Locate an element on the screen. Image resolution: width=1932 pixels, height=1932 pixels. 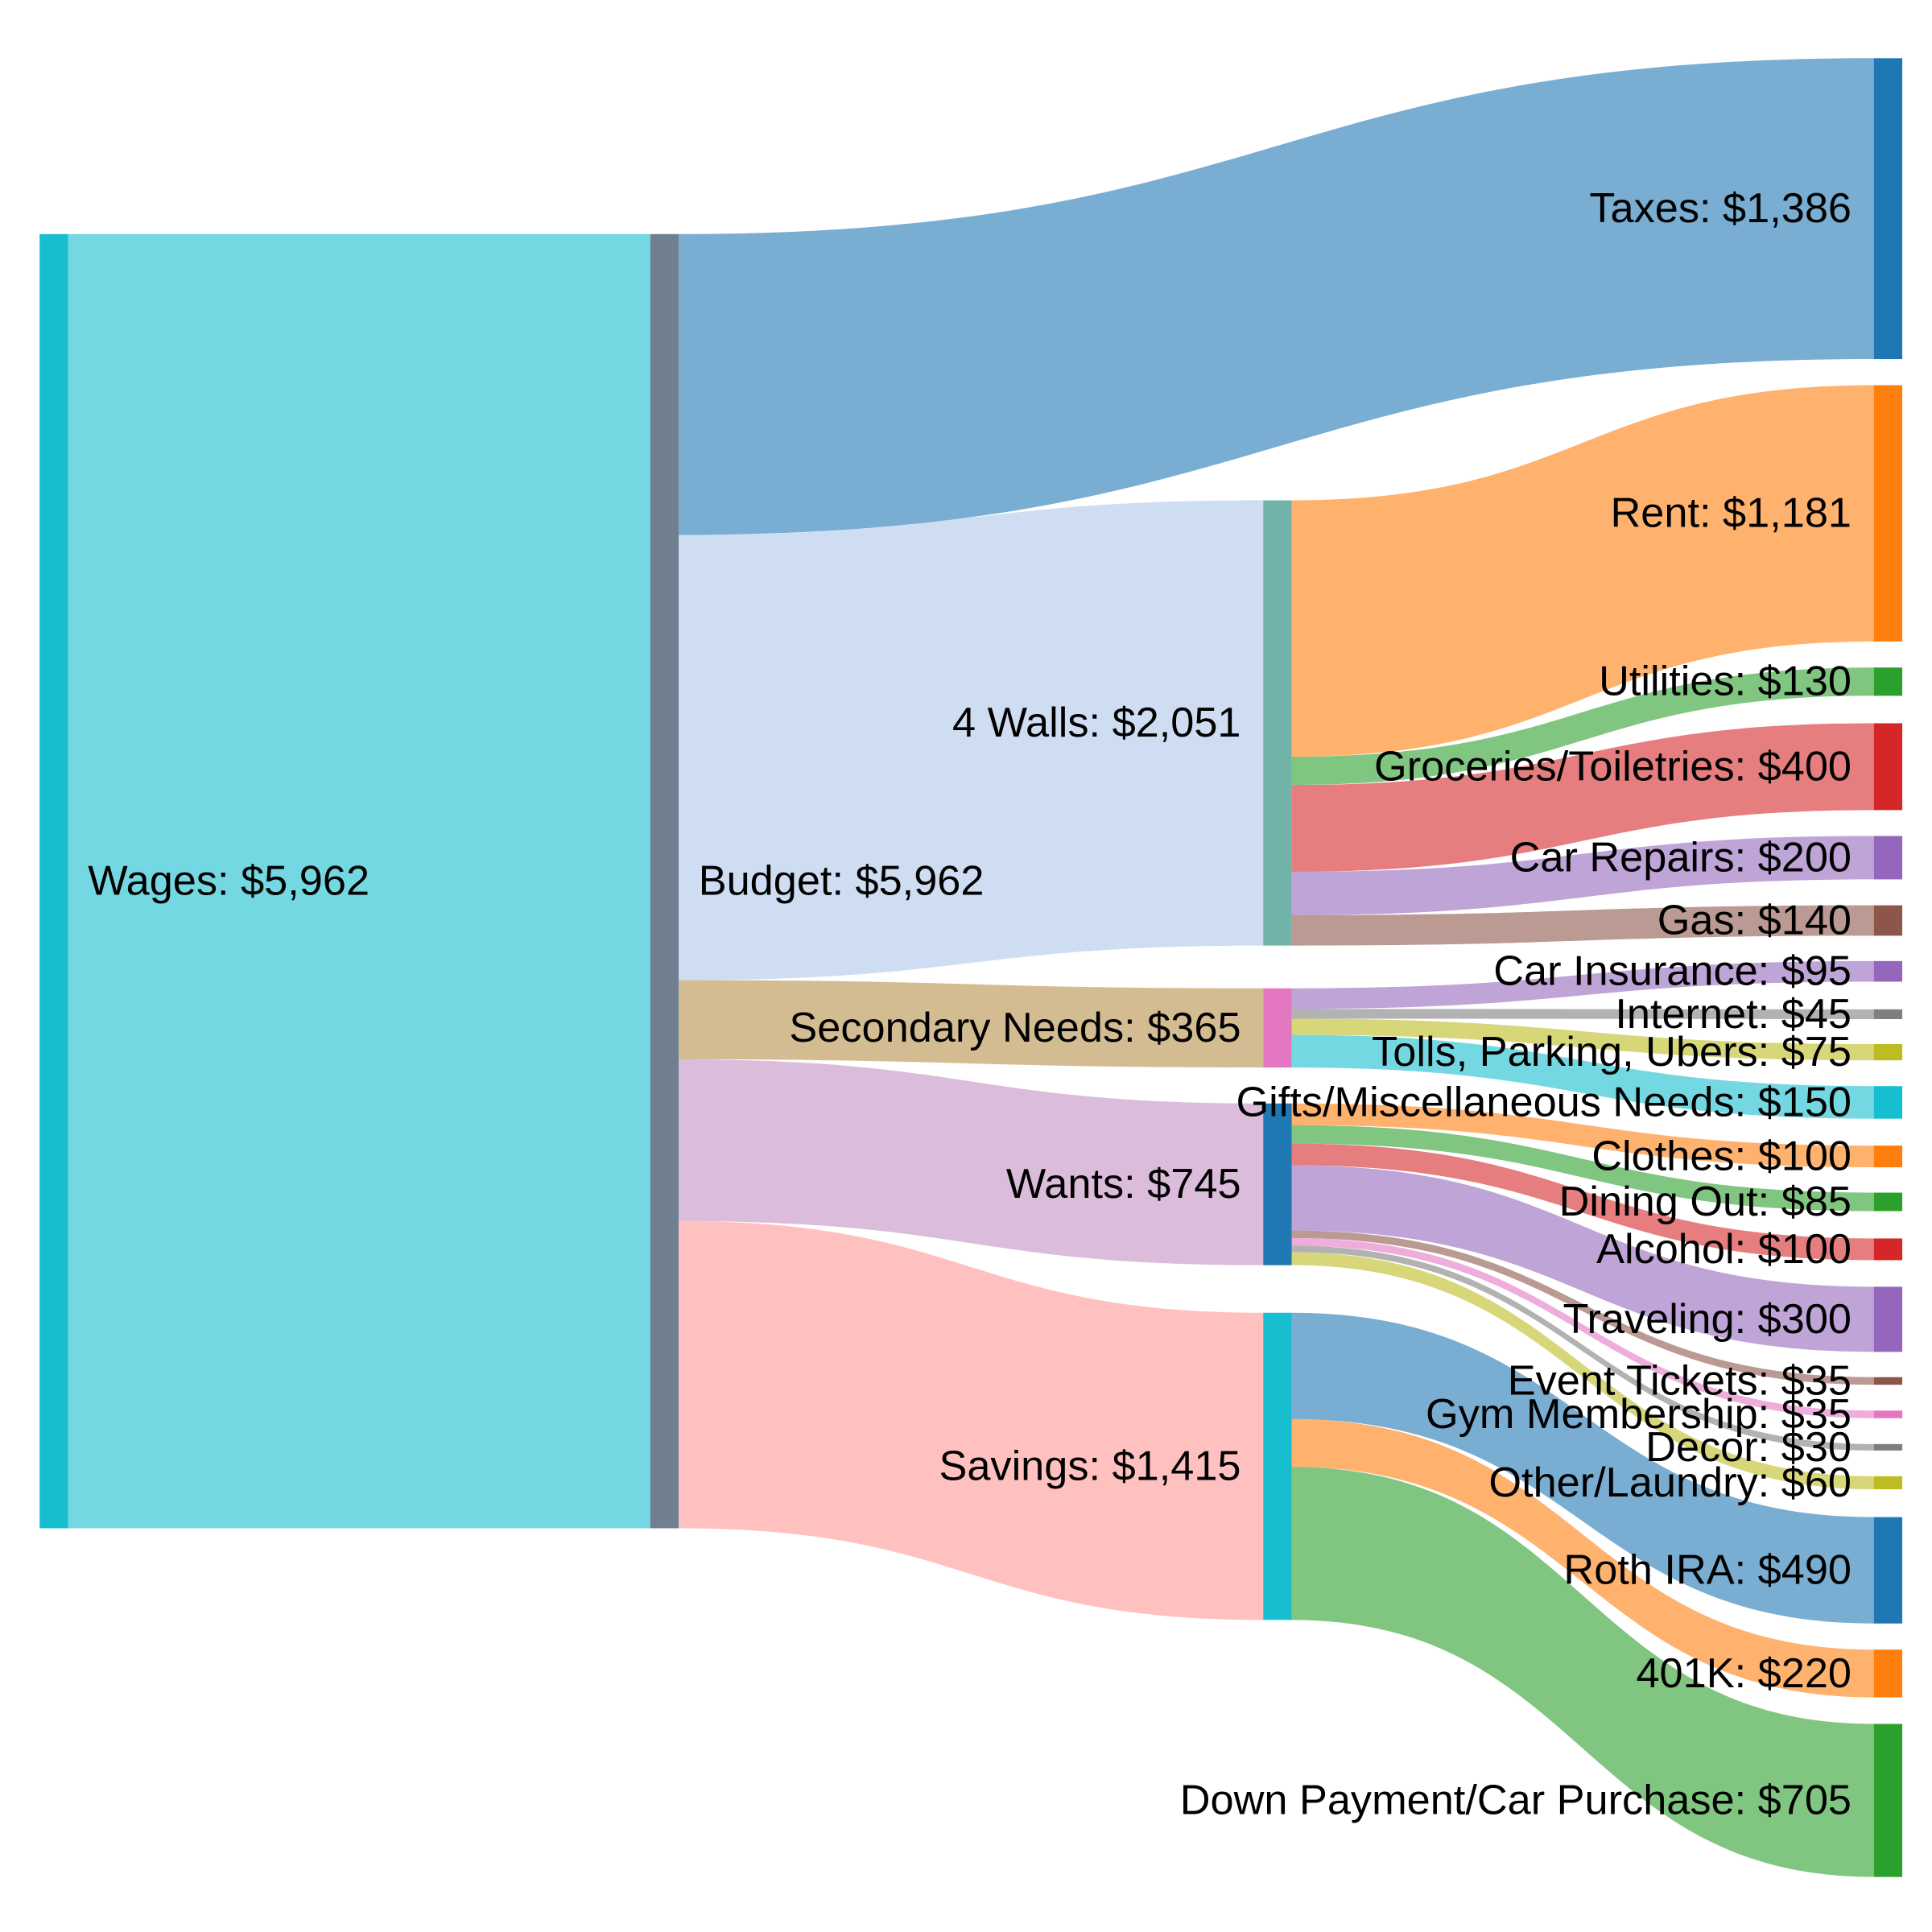
link-secondary-needs-to-car-insurance is located at coordinates (1582, 984).